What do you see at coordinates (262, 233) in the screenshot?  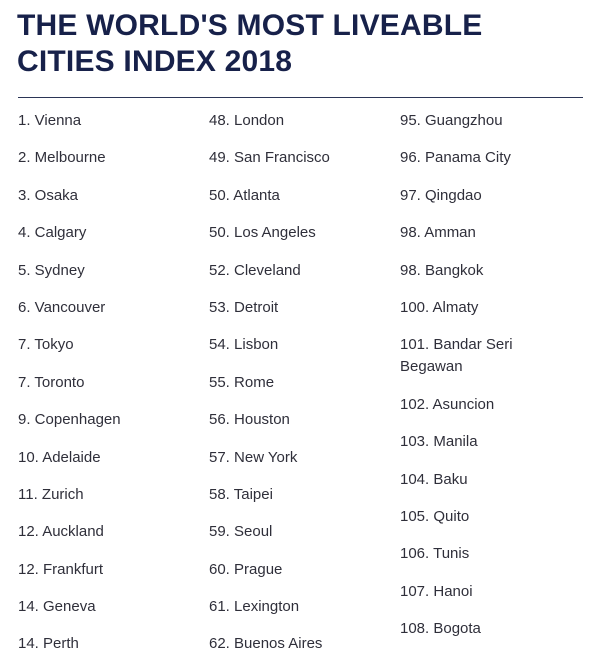 I see `list-item: 50. Los Angeles` at bounding box center [262, 233].